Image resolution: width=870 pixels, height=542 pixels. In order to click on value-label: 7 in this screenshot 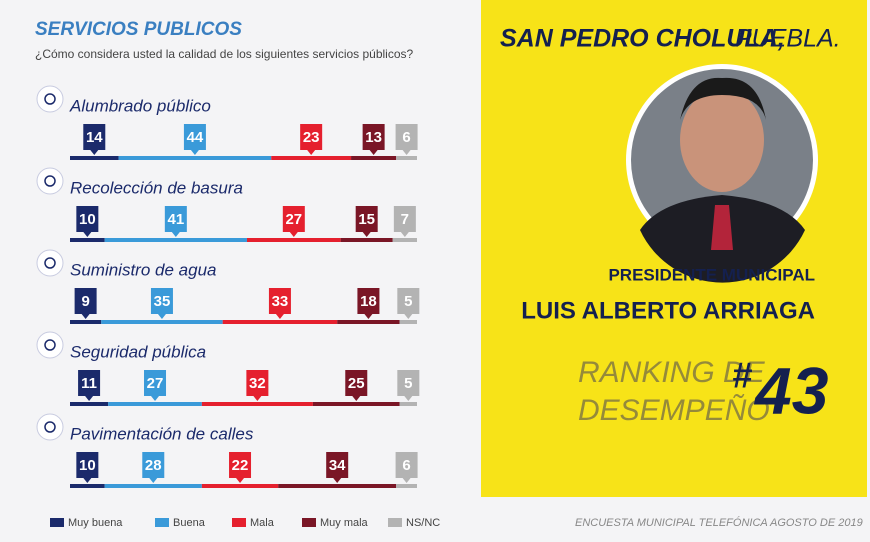, I will do `click(405, 219)`.